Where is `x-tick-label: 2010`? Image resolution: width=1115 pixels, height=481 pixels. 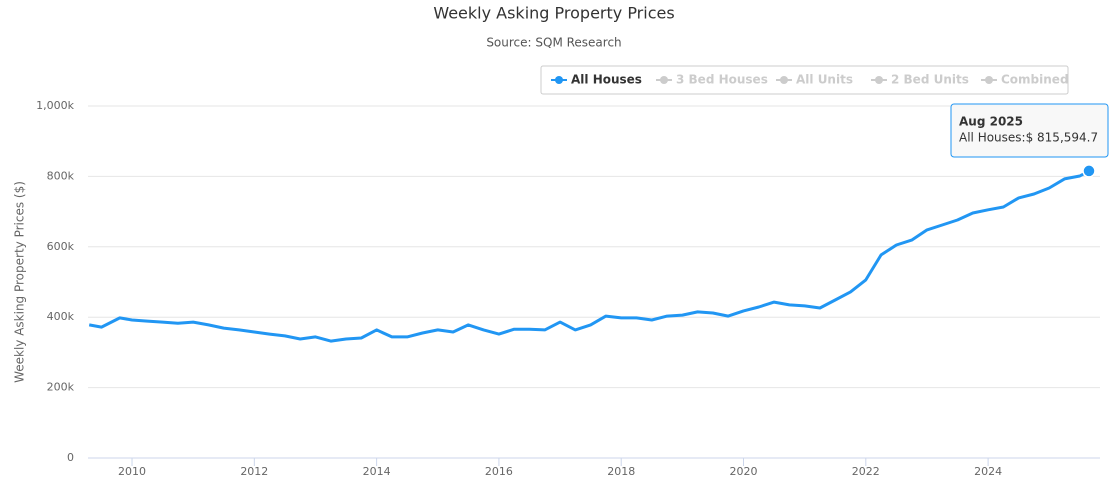
x-tick-label: 2010 is located at coordinates (132, 471).